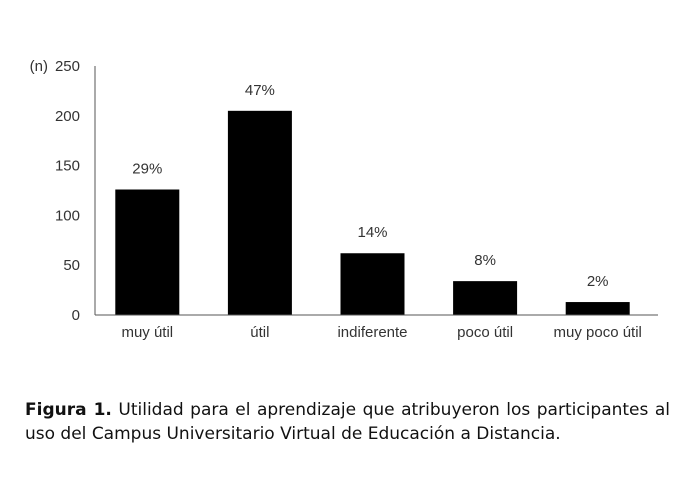  What do you see at coordinates (598, 281) in the screenshot?
I see `data-label: 2%` at bounding box center [598, 281].